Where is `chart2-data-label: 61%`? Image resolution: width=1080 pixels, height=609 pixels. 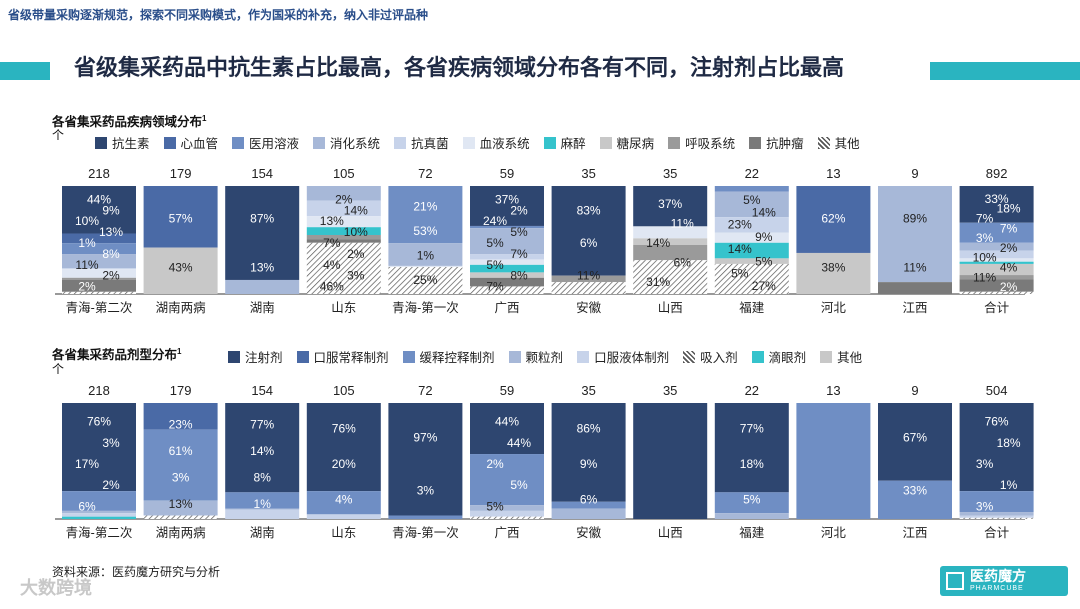 chart2-data-label: 61% is located at coordinates (181, 451).